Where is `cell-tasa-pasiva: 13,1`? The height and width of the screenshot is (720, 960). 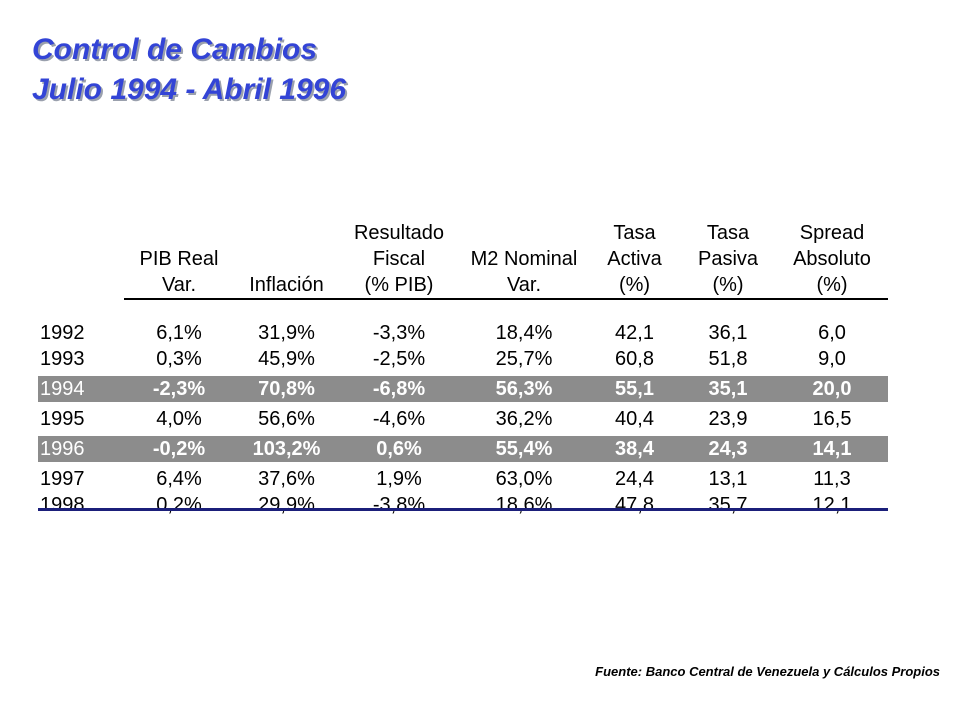 cell-tasa-pasiva: 13,1 is located at coordinates (728, 479).